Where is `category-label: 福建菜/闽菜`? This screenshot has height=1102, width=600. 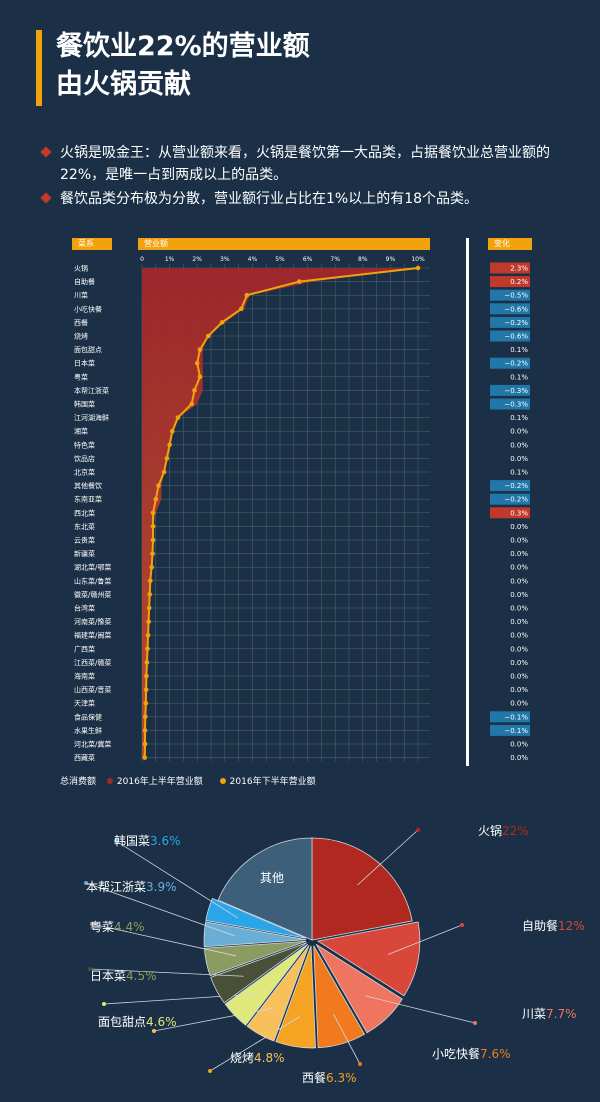
category-label: 福建菜/闽菜 is located at coordinates (92, 635).